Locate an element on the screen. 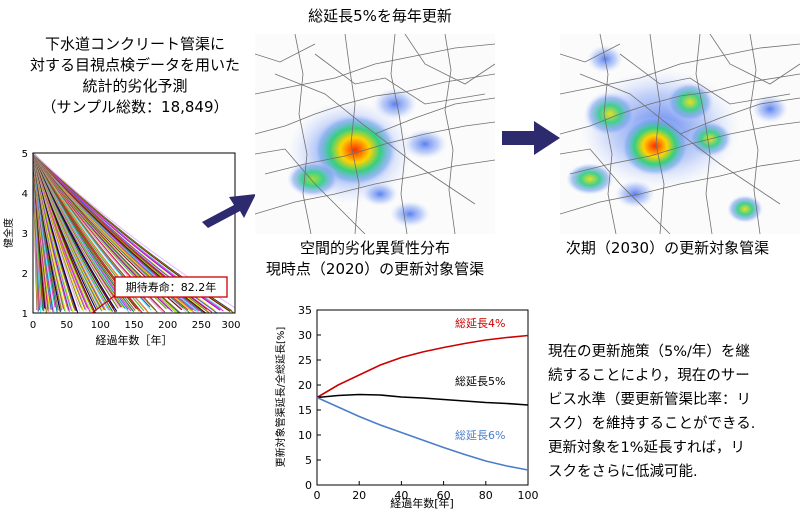 The height and width of the screenshot is (513, 800). chart-x-tick-label: 20 is located at coordinates (359, 495).